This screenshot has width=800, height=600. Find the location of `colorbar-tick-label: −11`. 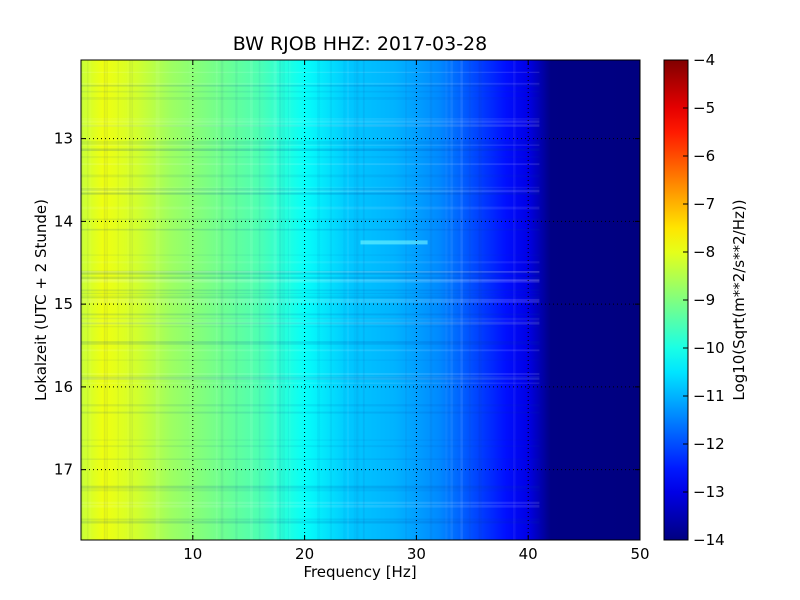

colorbar-tick-label: −11 is located at coordinates (709, 396).